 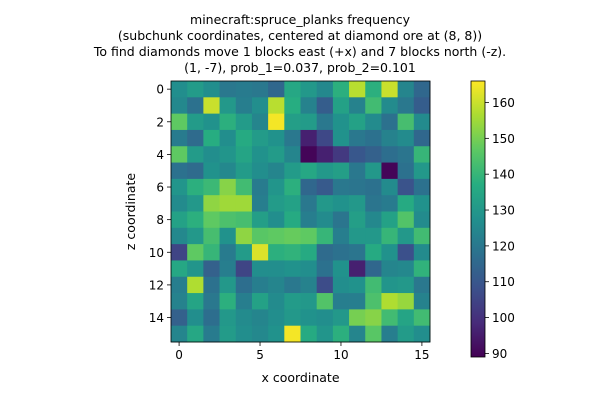 What do you see at coordinates (503, 139) in the screenshot?
I see `colorbar-tick-label: 150` at bounding box center [503, 139].